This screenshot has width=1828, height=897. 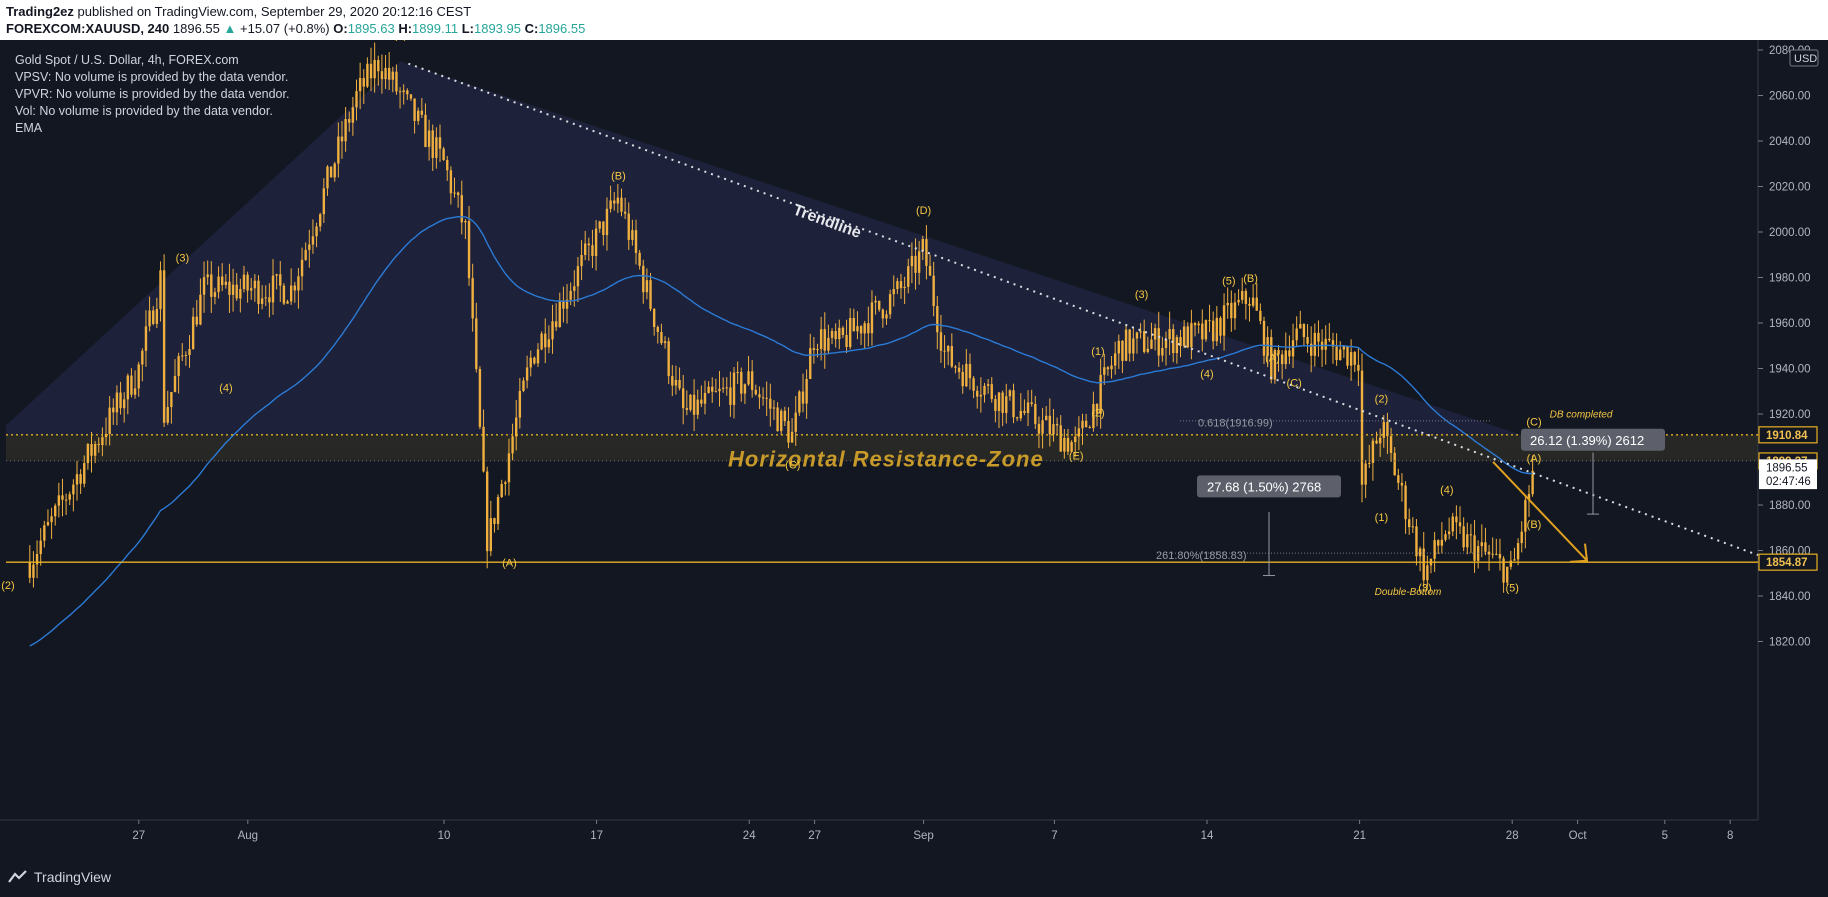 What do you see at coordinates (1587, 440) in the screenshot?
I see `measure-right-label: 26.12 (1.39%) 2612` at bounding box center [1587, 440].